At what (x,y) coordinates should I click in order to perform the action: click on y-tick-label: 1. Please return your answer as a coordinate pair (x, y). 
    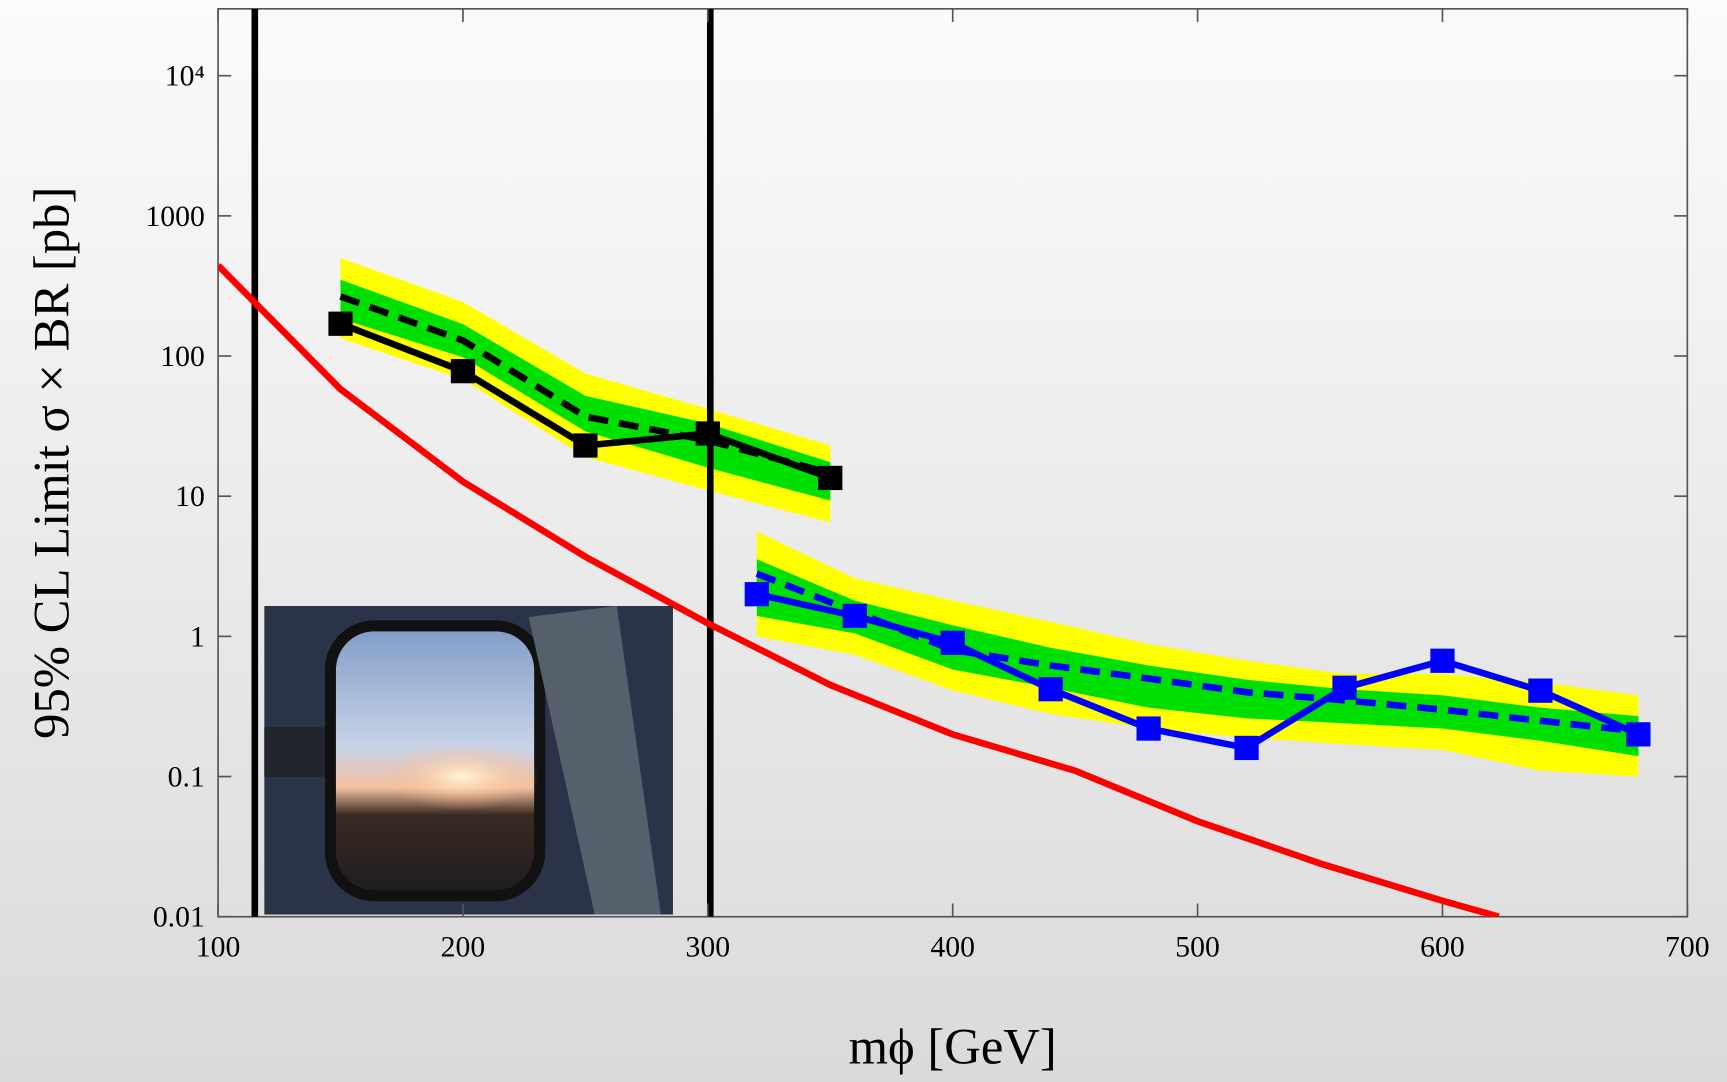
    Looking at the image, I should click on (197, 636).